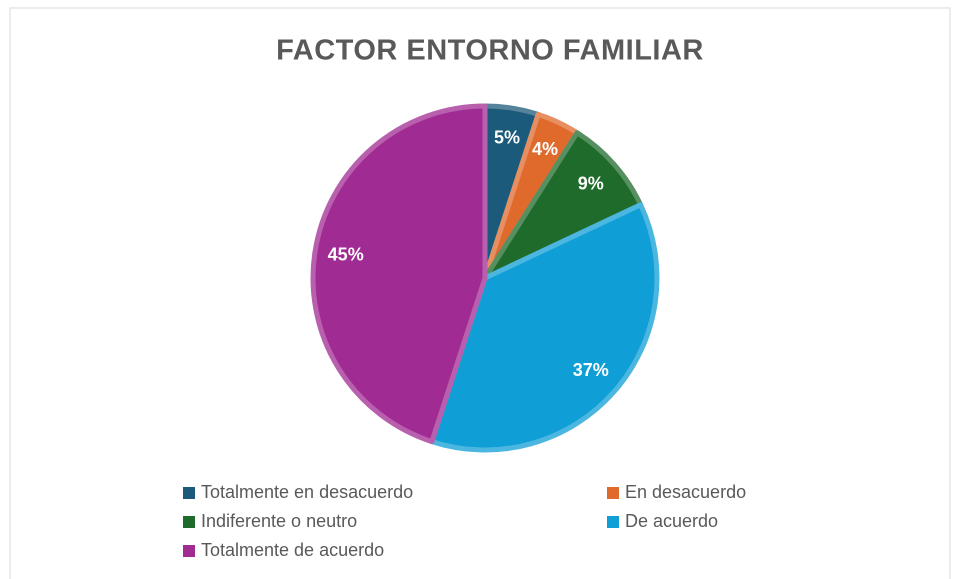 The height and width of the screenshot is (579, 959). I want to click on legend-label: En desacuerdo, so click(685, 492).